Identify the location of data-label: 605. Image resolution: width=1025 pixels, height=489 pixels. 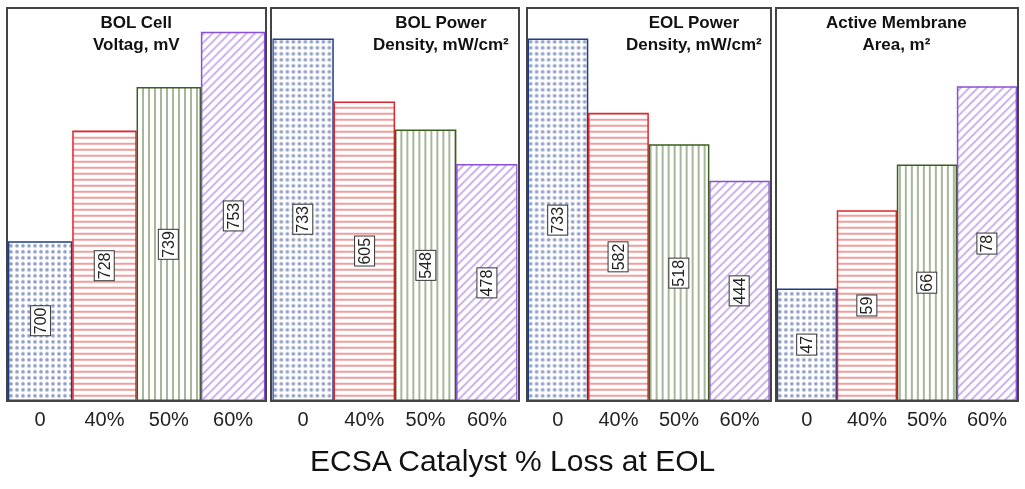
(365, 251).